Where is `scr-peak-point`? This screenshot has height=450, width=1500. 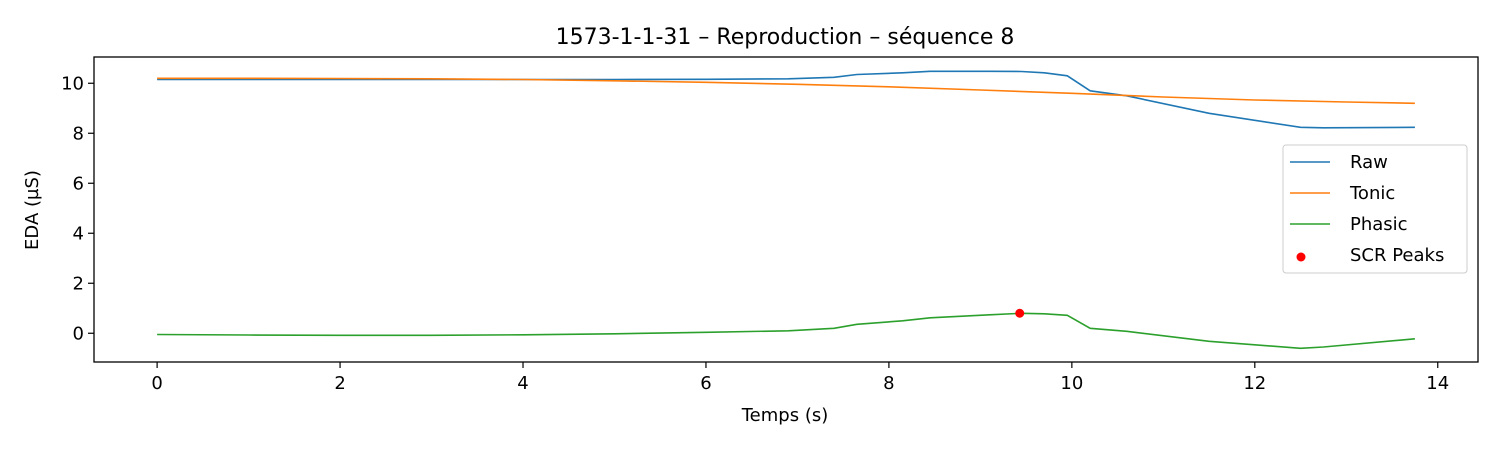 scr-peak-point is located at coordinates (1020, 313).